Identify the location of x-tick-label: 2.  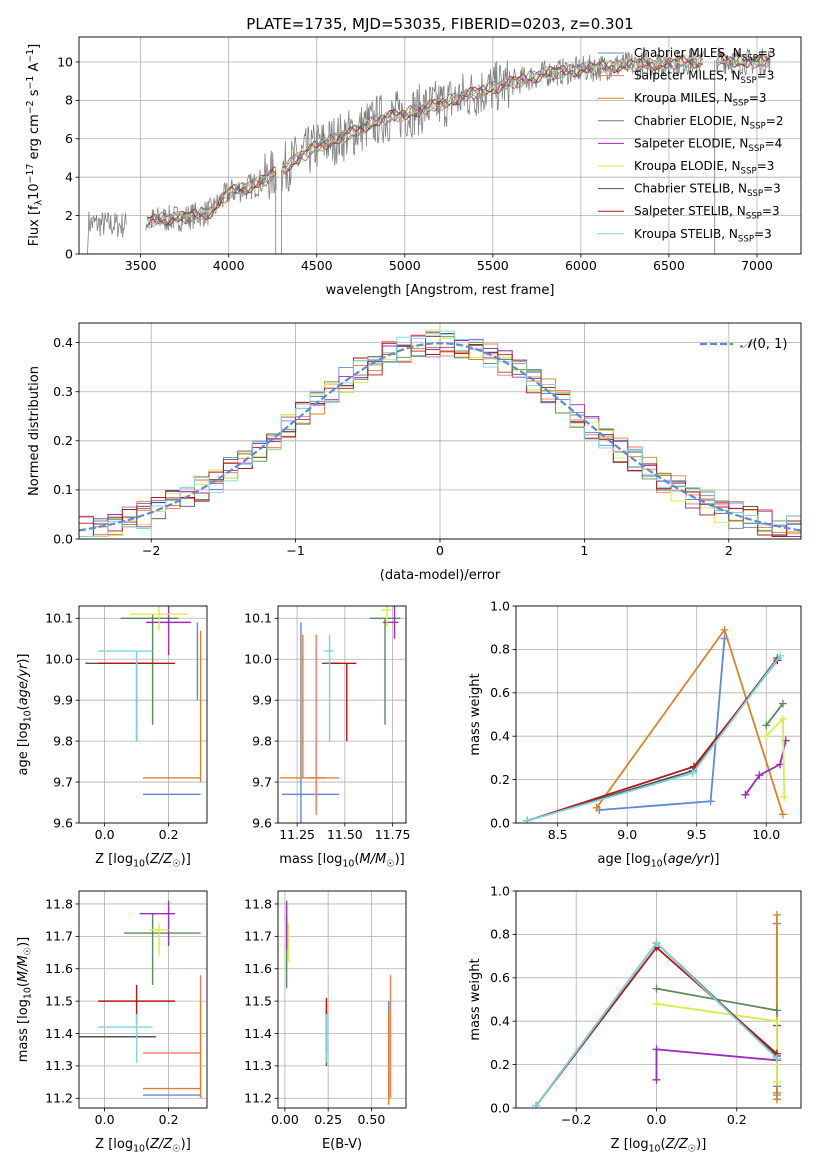
(729, 550).